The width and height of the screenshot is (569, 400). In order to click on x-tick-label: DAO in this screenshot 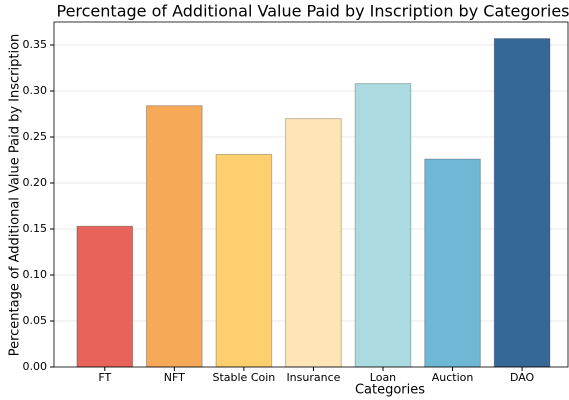, I will do `click(522, 377)`.